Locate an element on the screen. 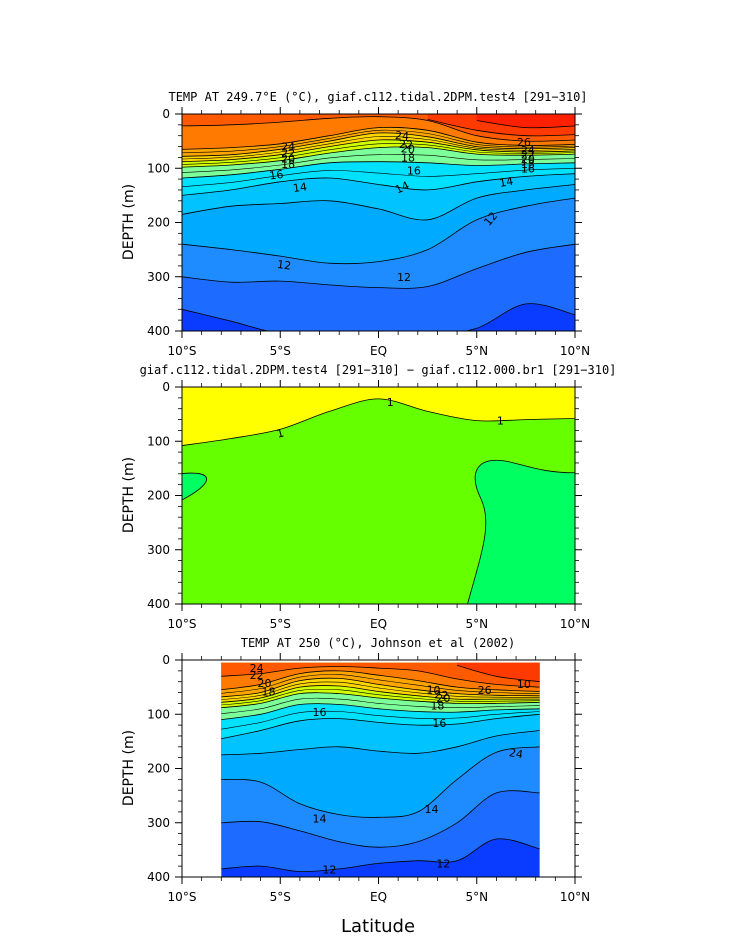 This screenshot has width=733, height=945. panel-2-contour-labels: 1 1 1 is located at coordinates (389, 418).